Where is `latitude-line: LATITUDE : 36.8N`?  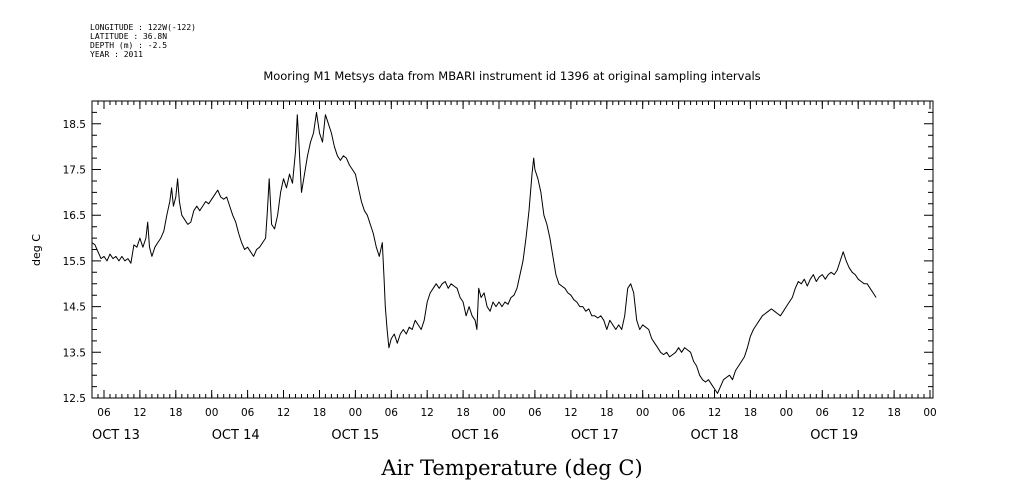
latitude-line: LATITUDE : 36.8N is located at coordinates (128, 36).